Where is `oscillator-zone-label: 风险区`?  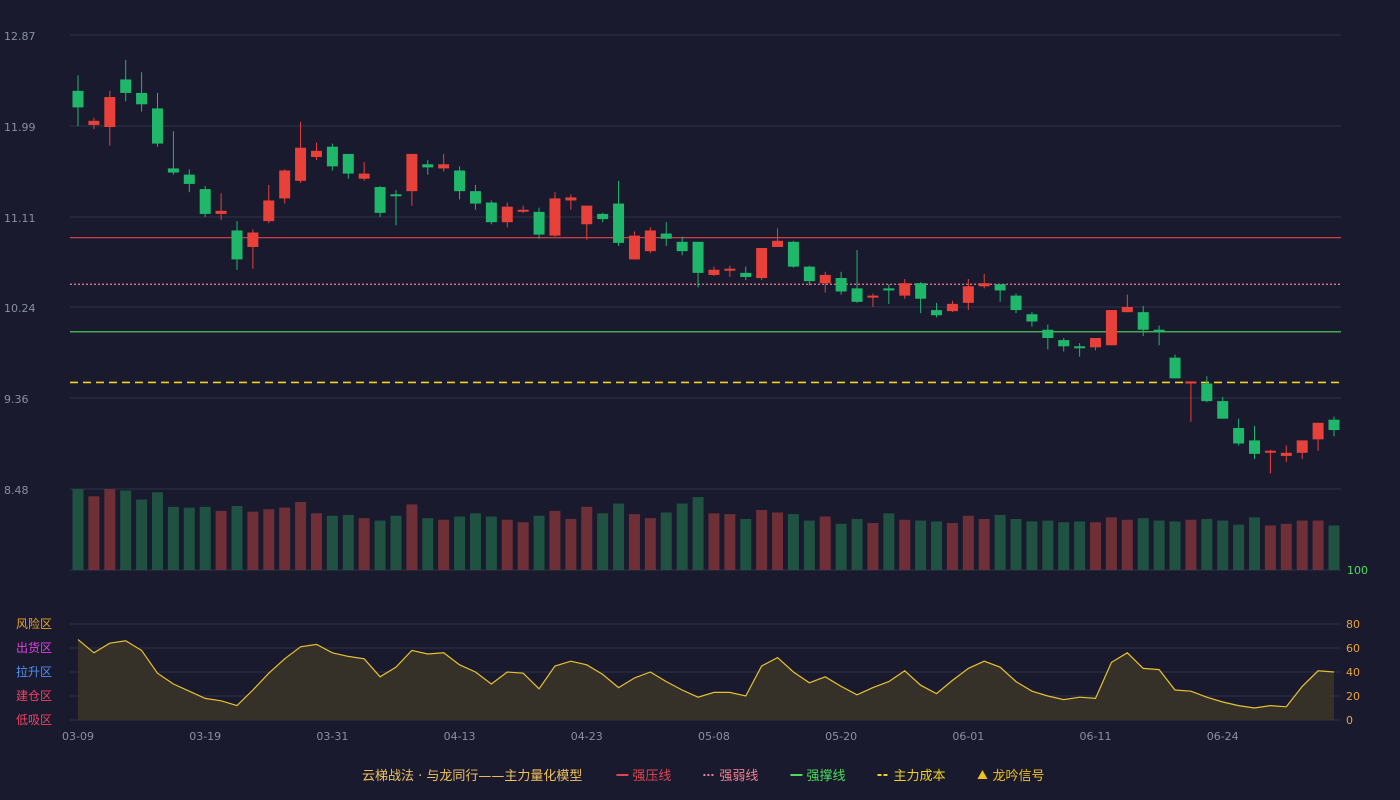 oscillator-zone-label: 风险区 is located at coordinates (34, 623).